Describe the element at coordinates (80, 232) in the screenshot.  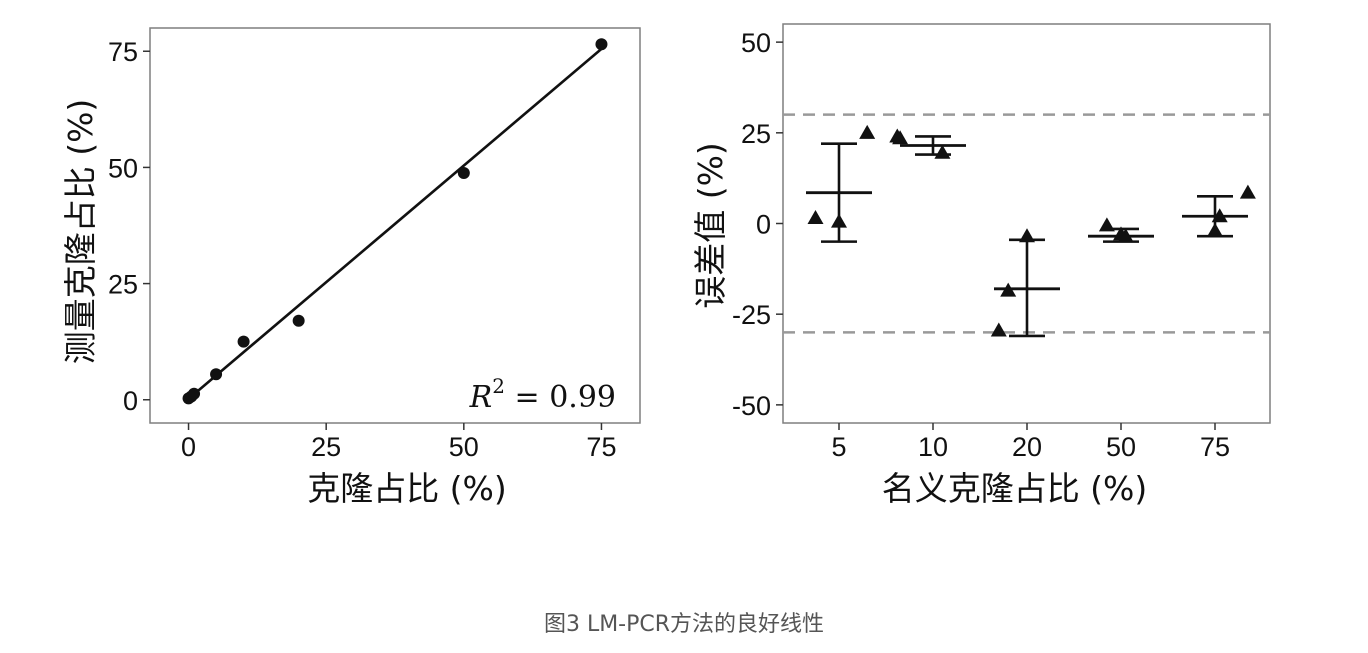
I see `left-y-axis-label: 测量克隆占比 (%)` at that location.